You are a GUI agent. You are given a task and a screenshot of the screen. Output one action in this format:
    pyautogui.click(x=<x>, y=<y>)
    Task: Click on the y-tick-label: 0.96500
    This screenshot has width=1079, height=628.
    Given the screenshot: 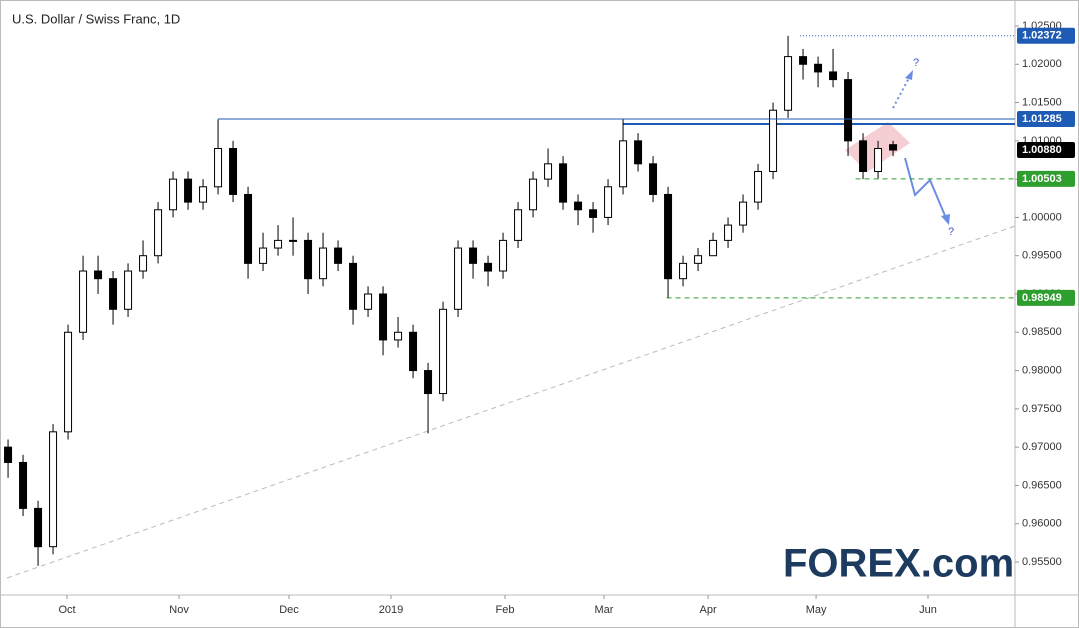 What is the action you would take?
    pyautogui.click(x=1042, y=485)
    